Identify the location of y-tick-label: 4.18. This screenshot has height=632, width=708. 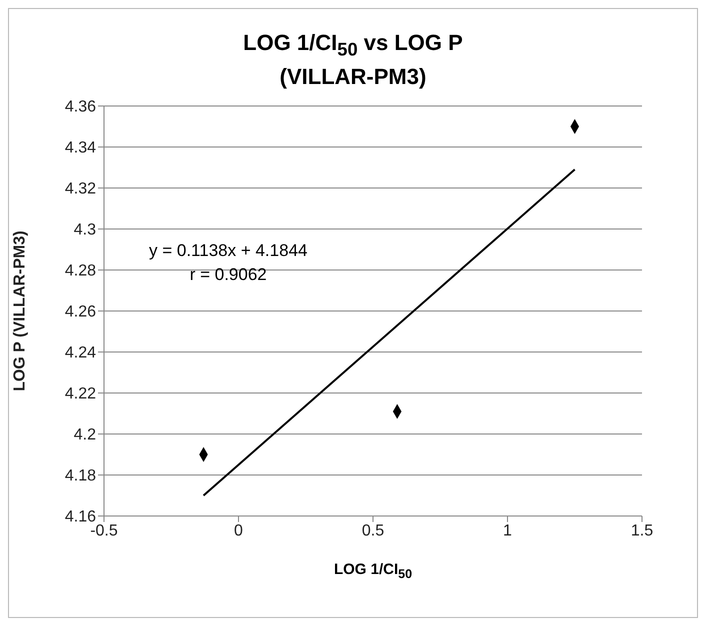
(80, 477).